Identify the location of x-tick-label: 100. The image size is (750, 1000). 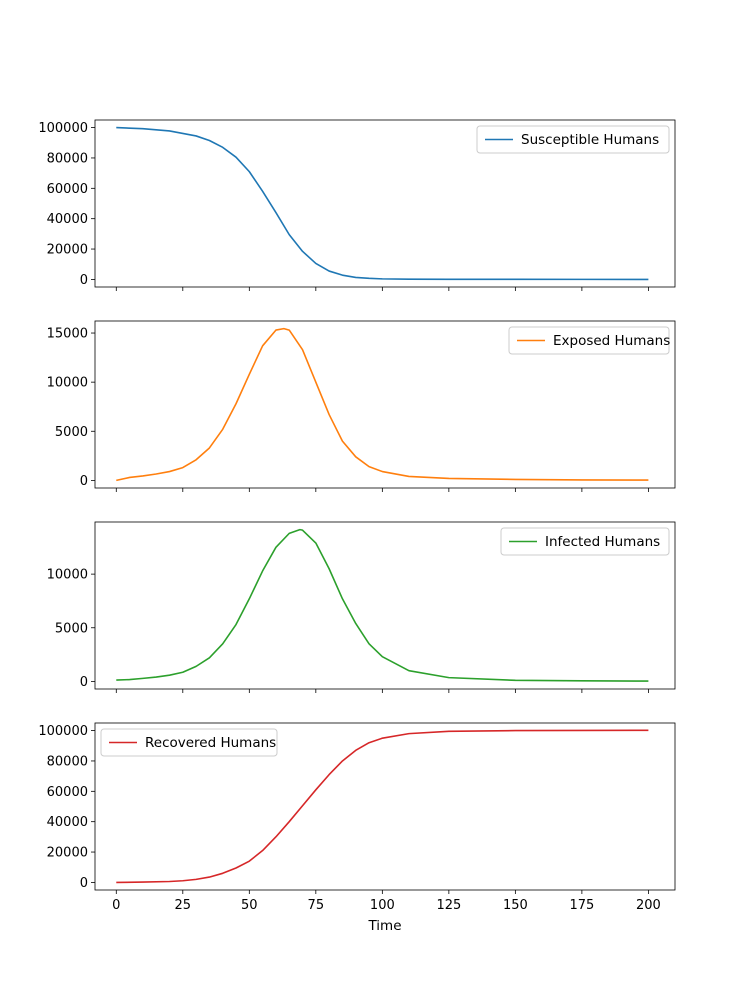
(382, 905).